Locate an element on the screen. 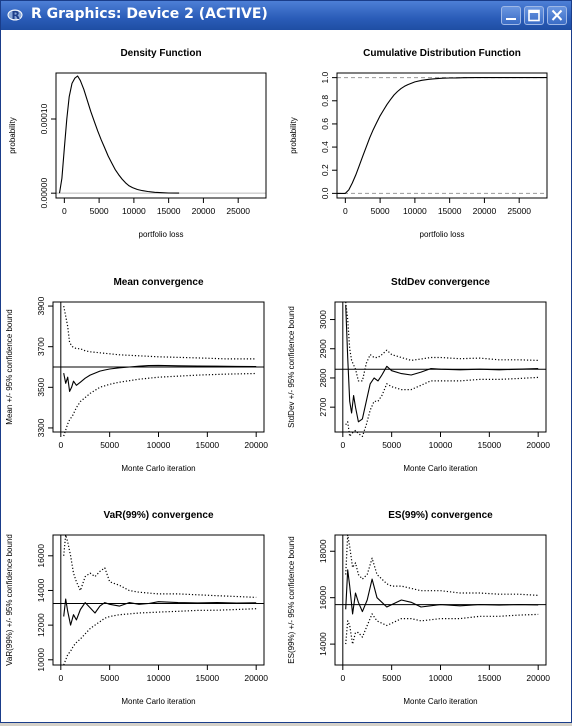 The height and width of the screenshot is (726, 572). minimize-icon is located at coordinates (511, 19).